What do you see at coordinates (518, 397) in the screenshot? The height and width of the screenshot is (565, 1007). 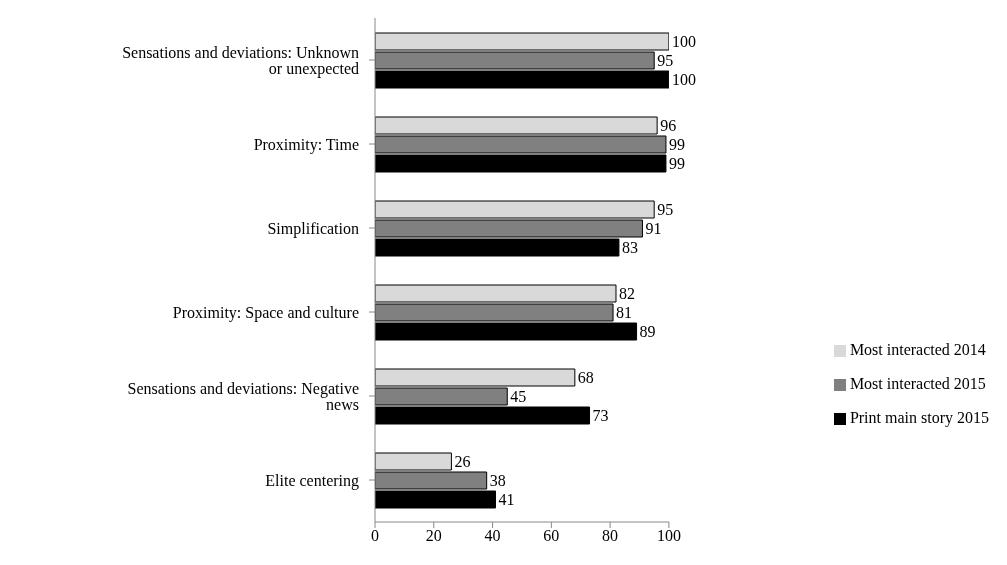 I see `data-label: 45` at bounding box center [518, 397].